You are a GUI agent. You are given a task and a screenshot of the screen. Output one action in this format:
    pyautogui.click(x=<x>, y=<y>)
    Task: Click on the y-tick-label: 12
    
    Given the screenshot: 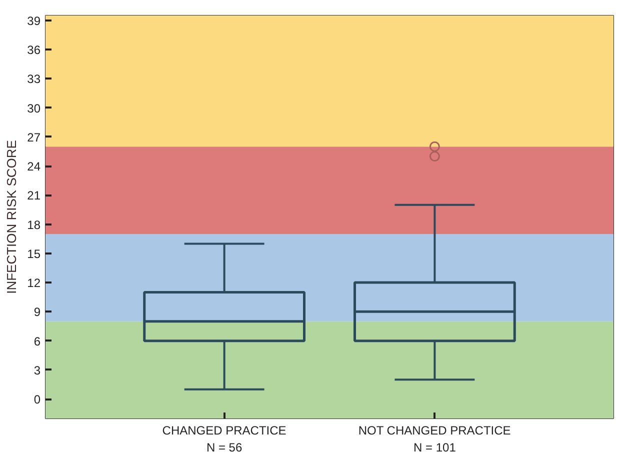 What is the action you would take?
    pyautogui.click(x=34, y=283)
    